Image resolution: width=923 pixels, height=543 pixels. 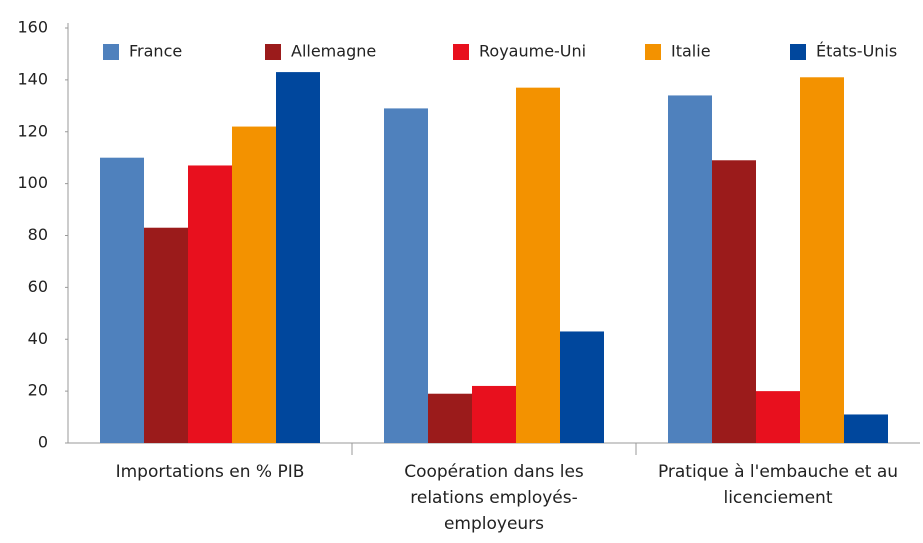 I want to click on legend-label: Royaume-Uni, so click(x=532, y=51).